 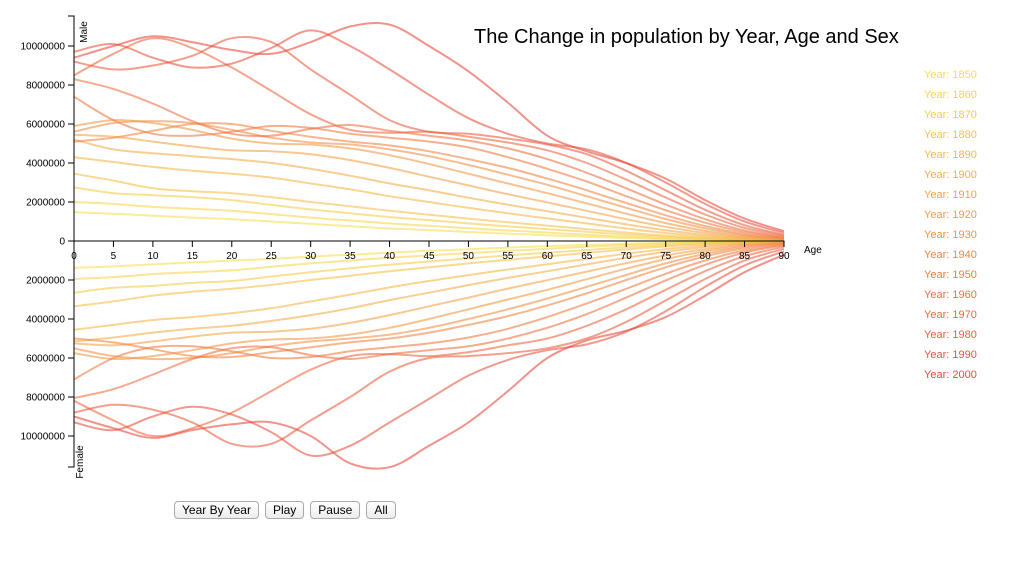 I want to click on legend-entry: Year: 1950, so click(x=950, y=275).